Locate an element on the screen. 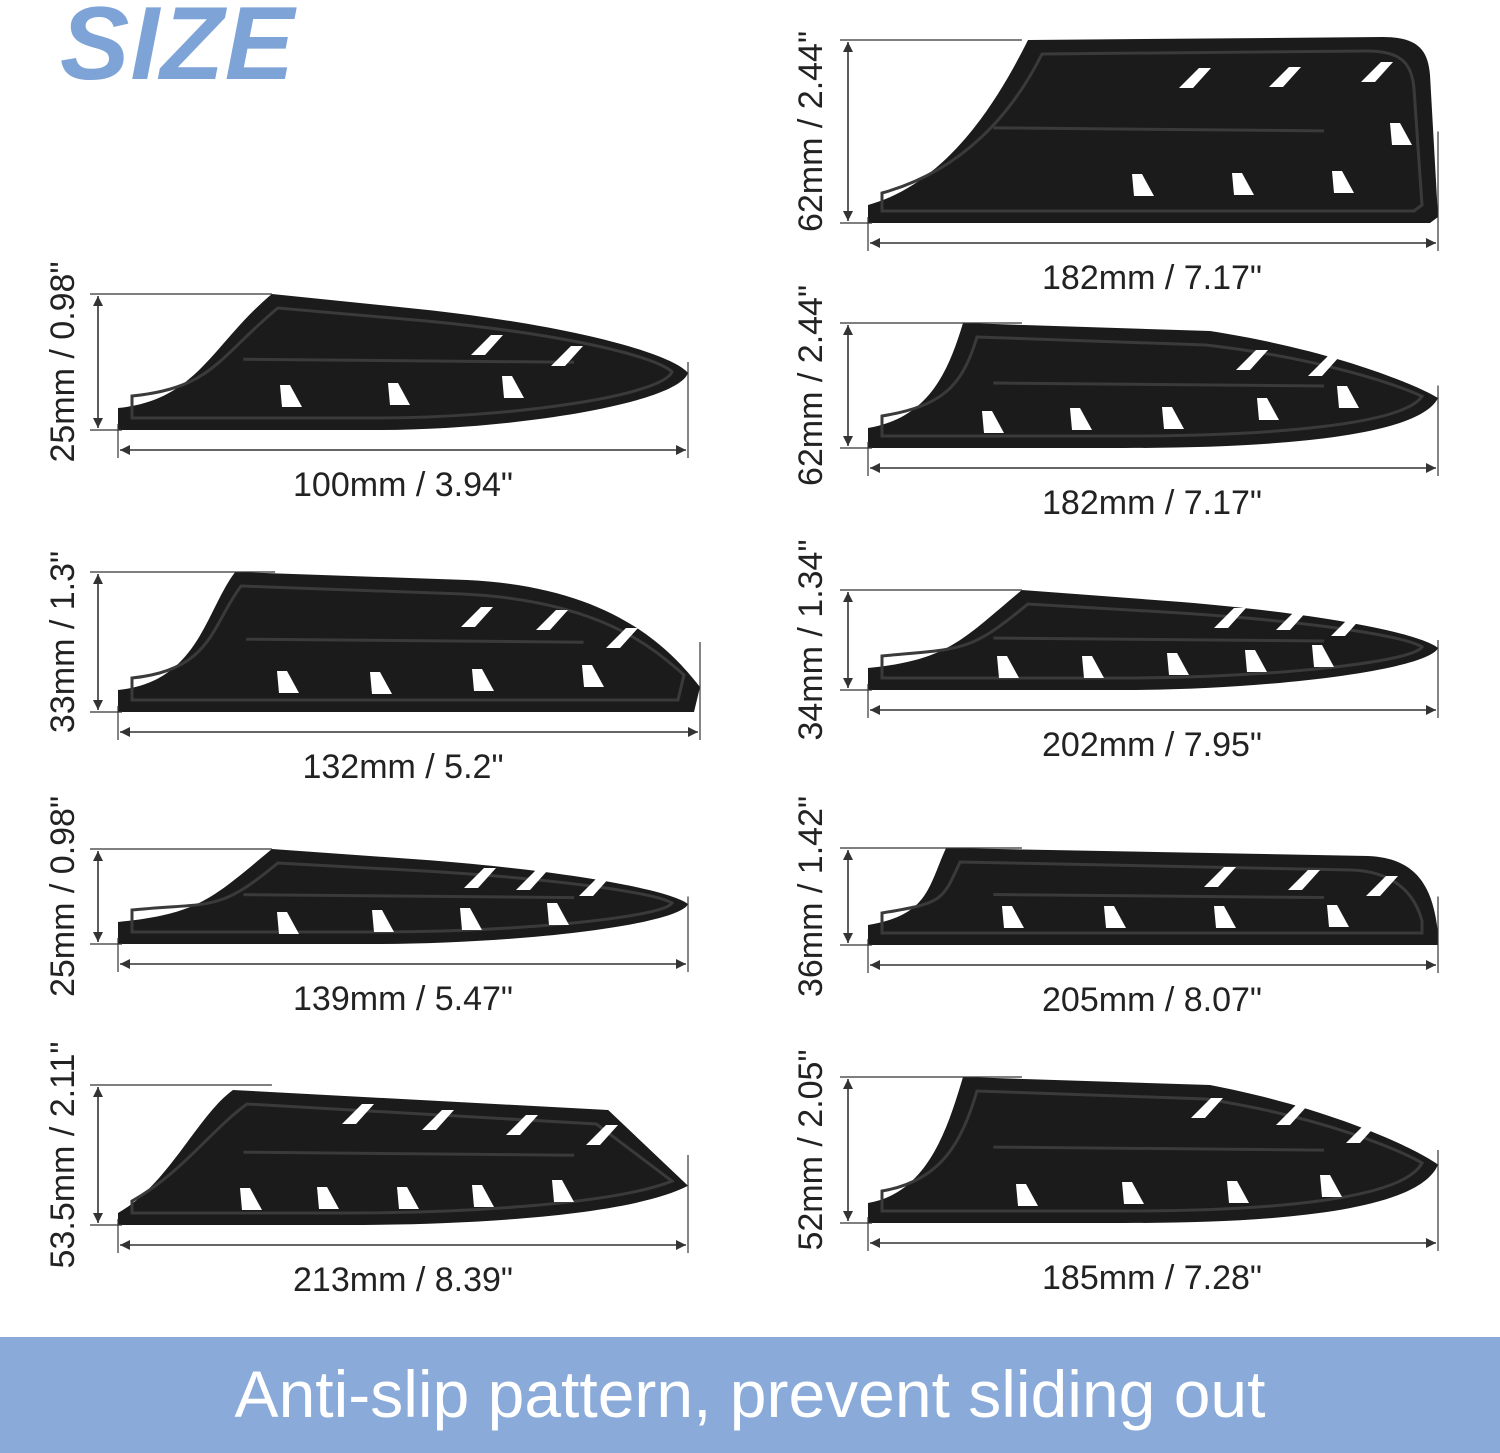 The width and height of the screenshot is (1500, 1453). sheath-8-rim is located at coordinates (1152, 897).